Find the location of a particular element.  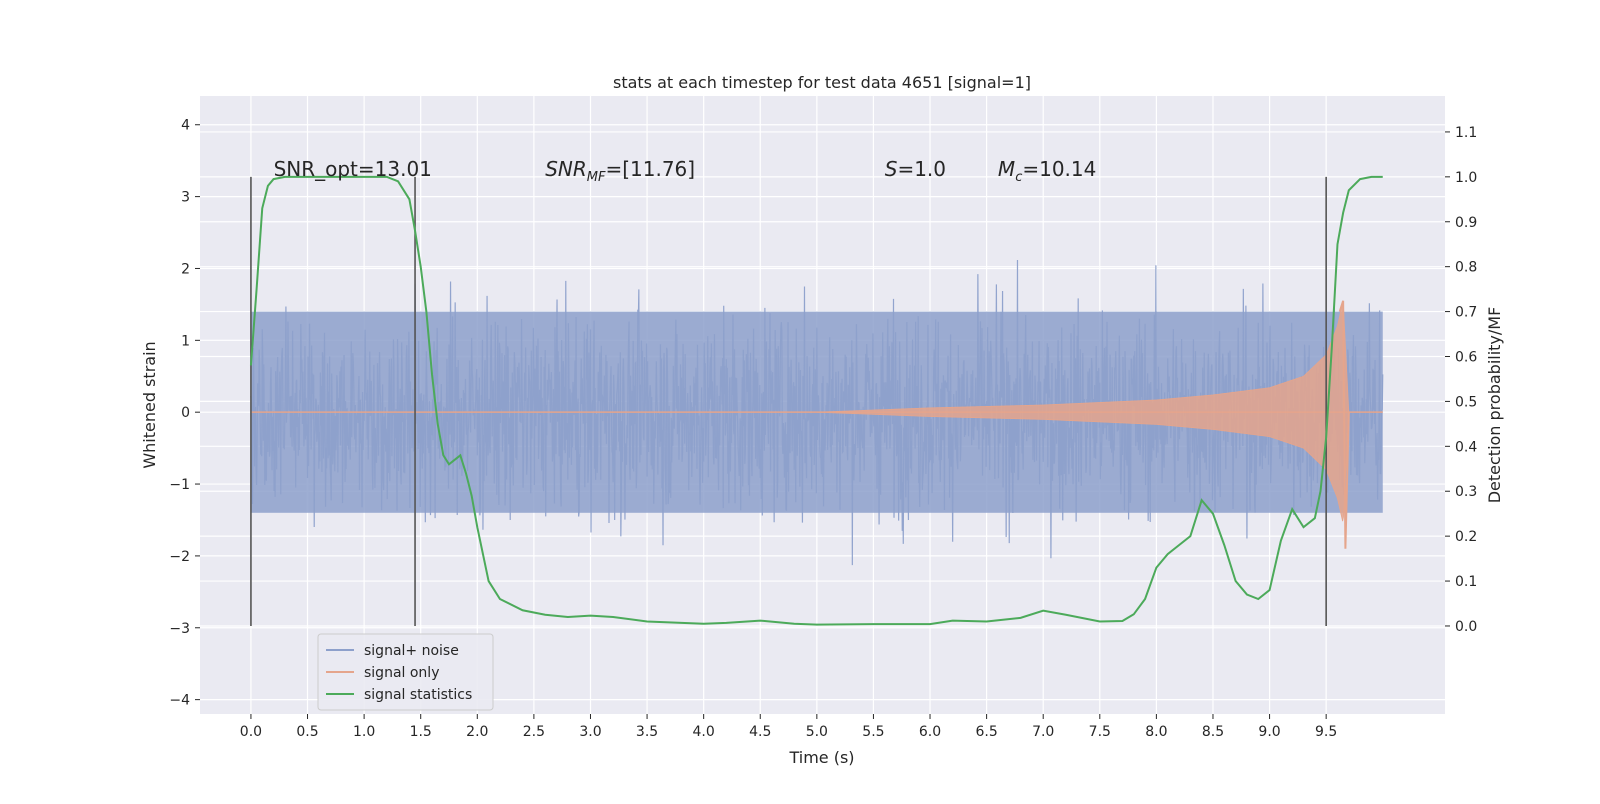

x-tick-label: 8.5 is located at coordinates (1213, 732).